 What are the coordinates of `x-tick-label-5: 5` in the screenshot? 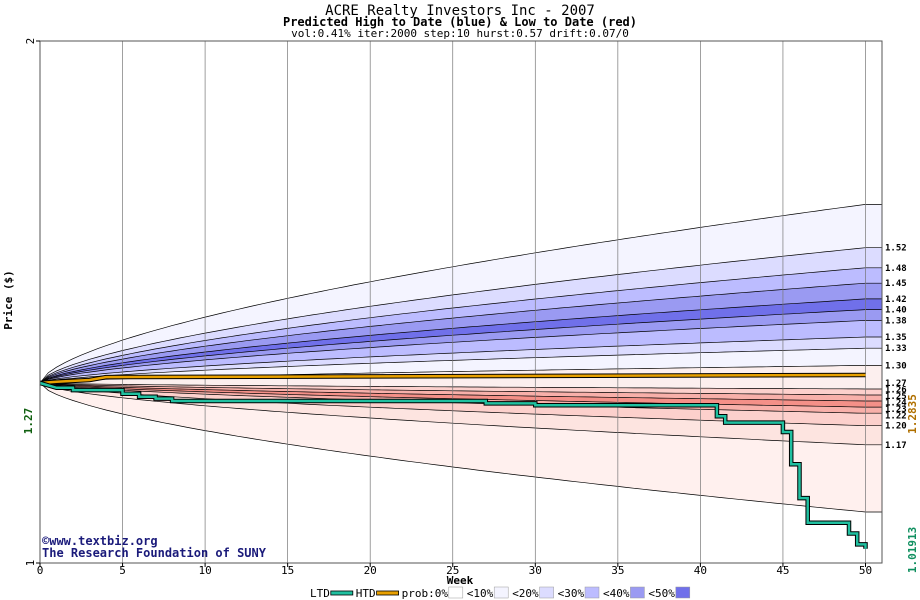 It's located at (122, 570).